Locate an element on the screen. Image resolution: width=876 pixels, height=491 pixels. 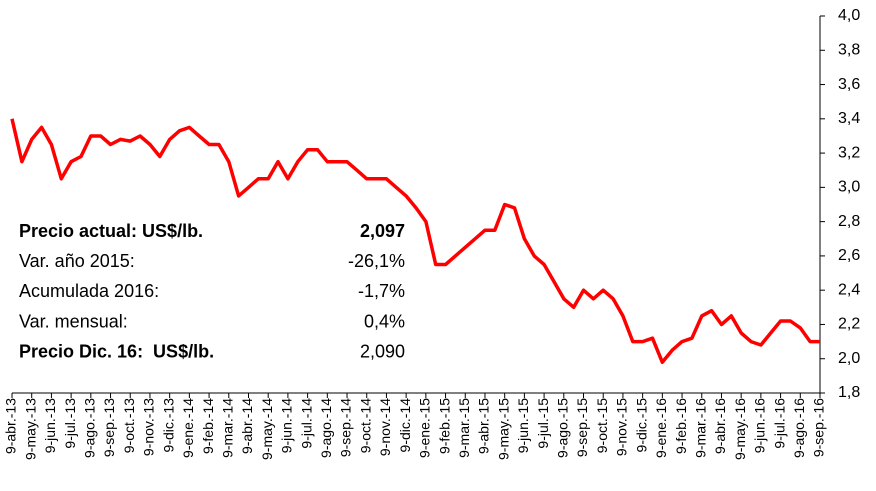
x-tick-label: 9-mar.-15 is located at coordinates (464, 428).